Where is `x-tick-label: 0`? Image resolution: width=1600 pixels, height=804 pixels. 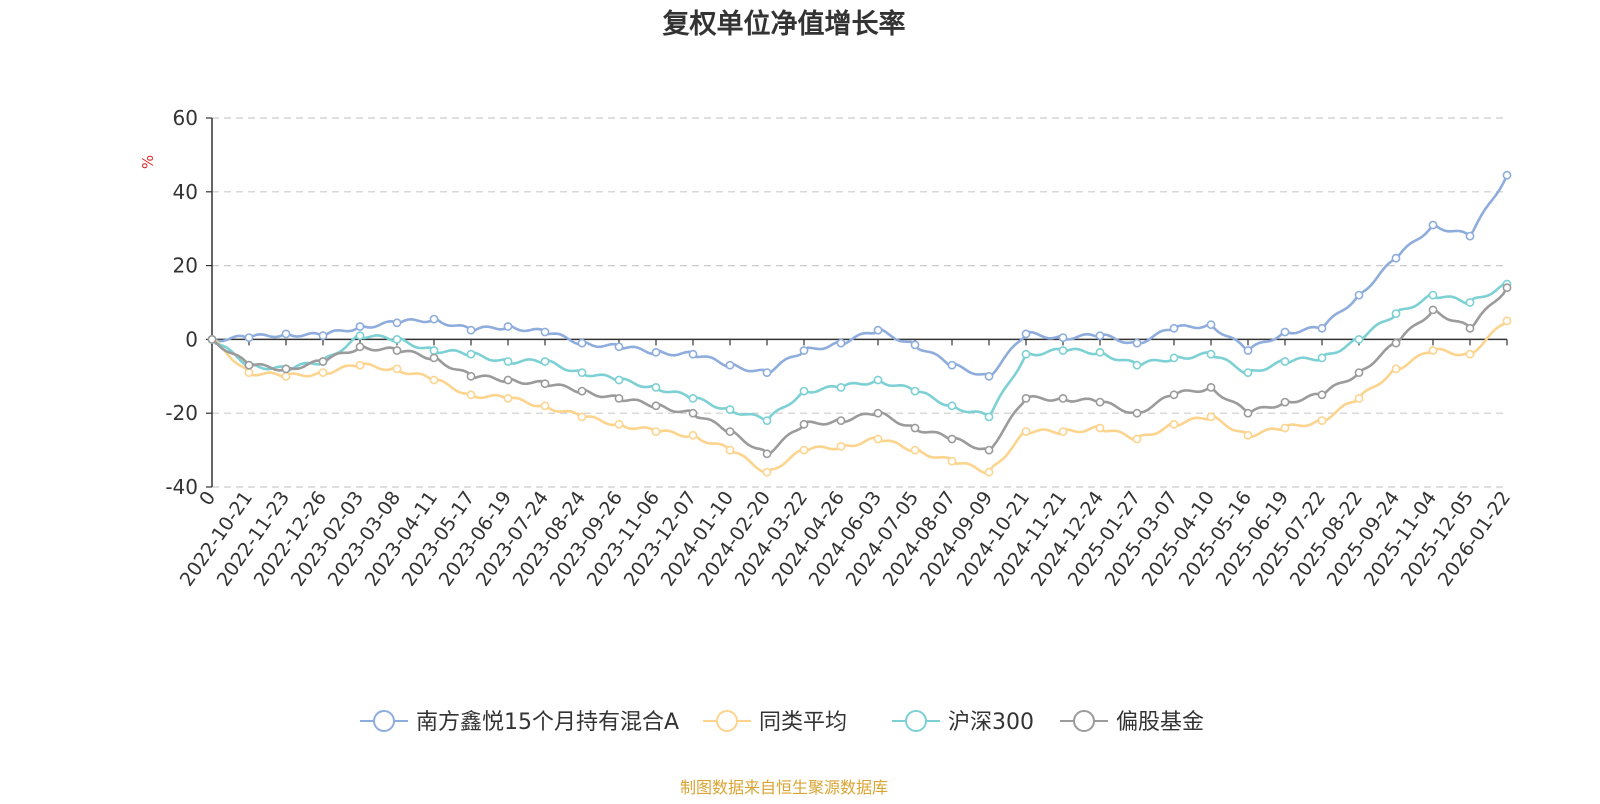 x-tick-label: 0 is located at coordinates (207, 498).